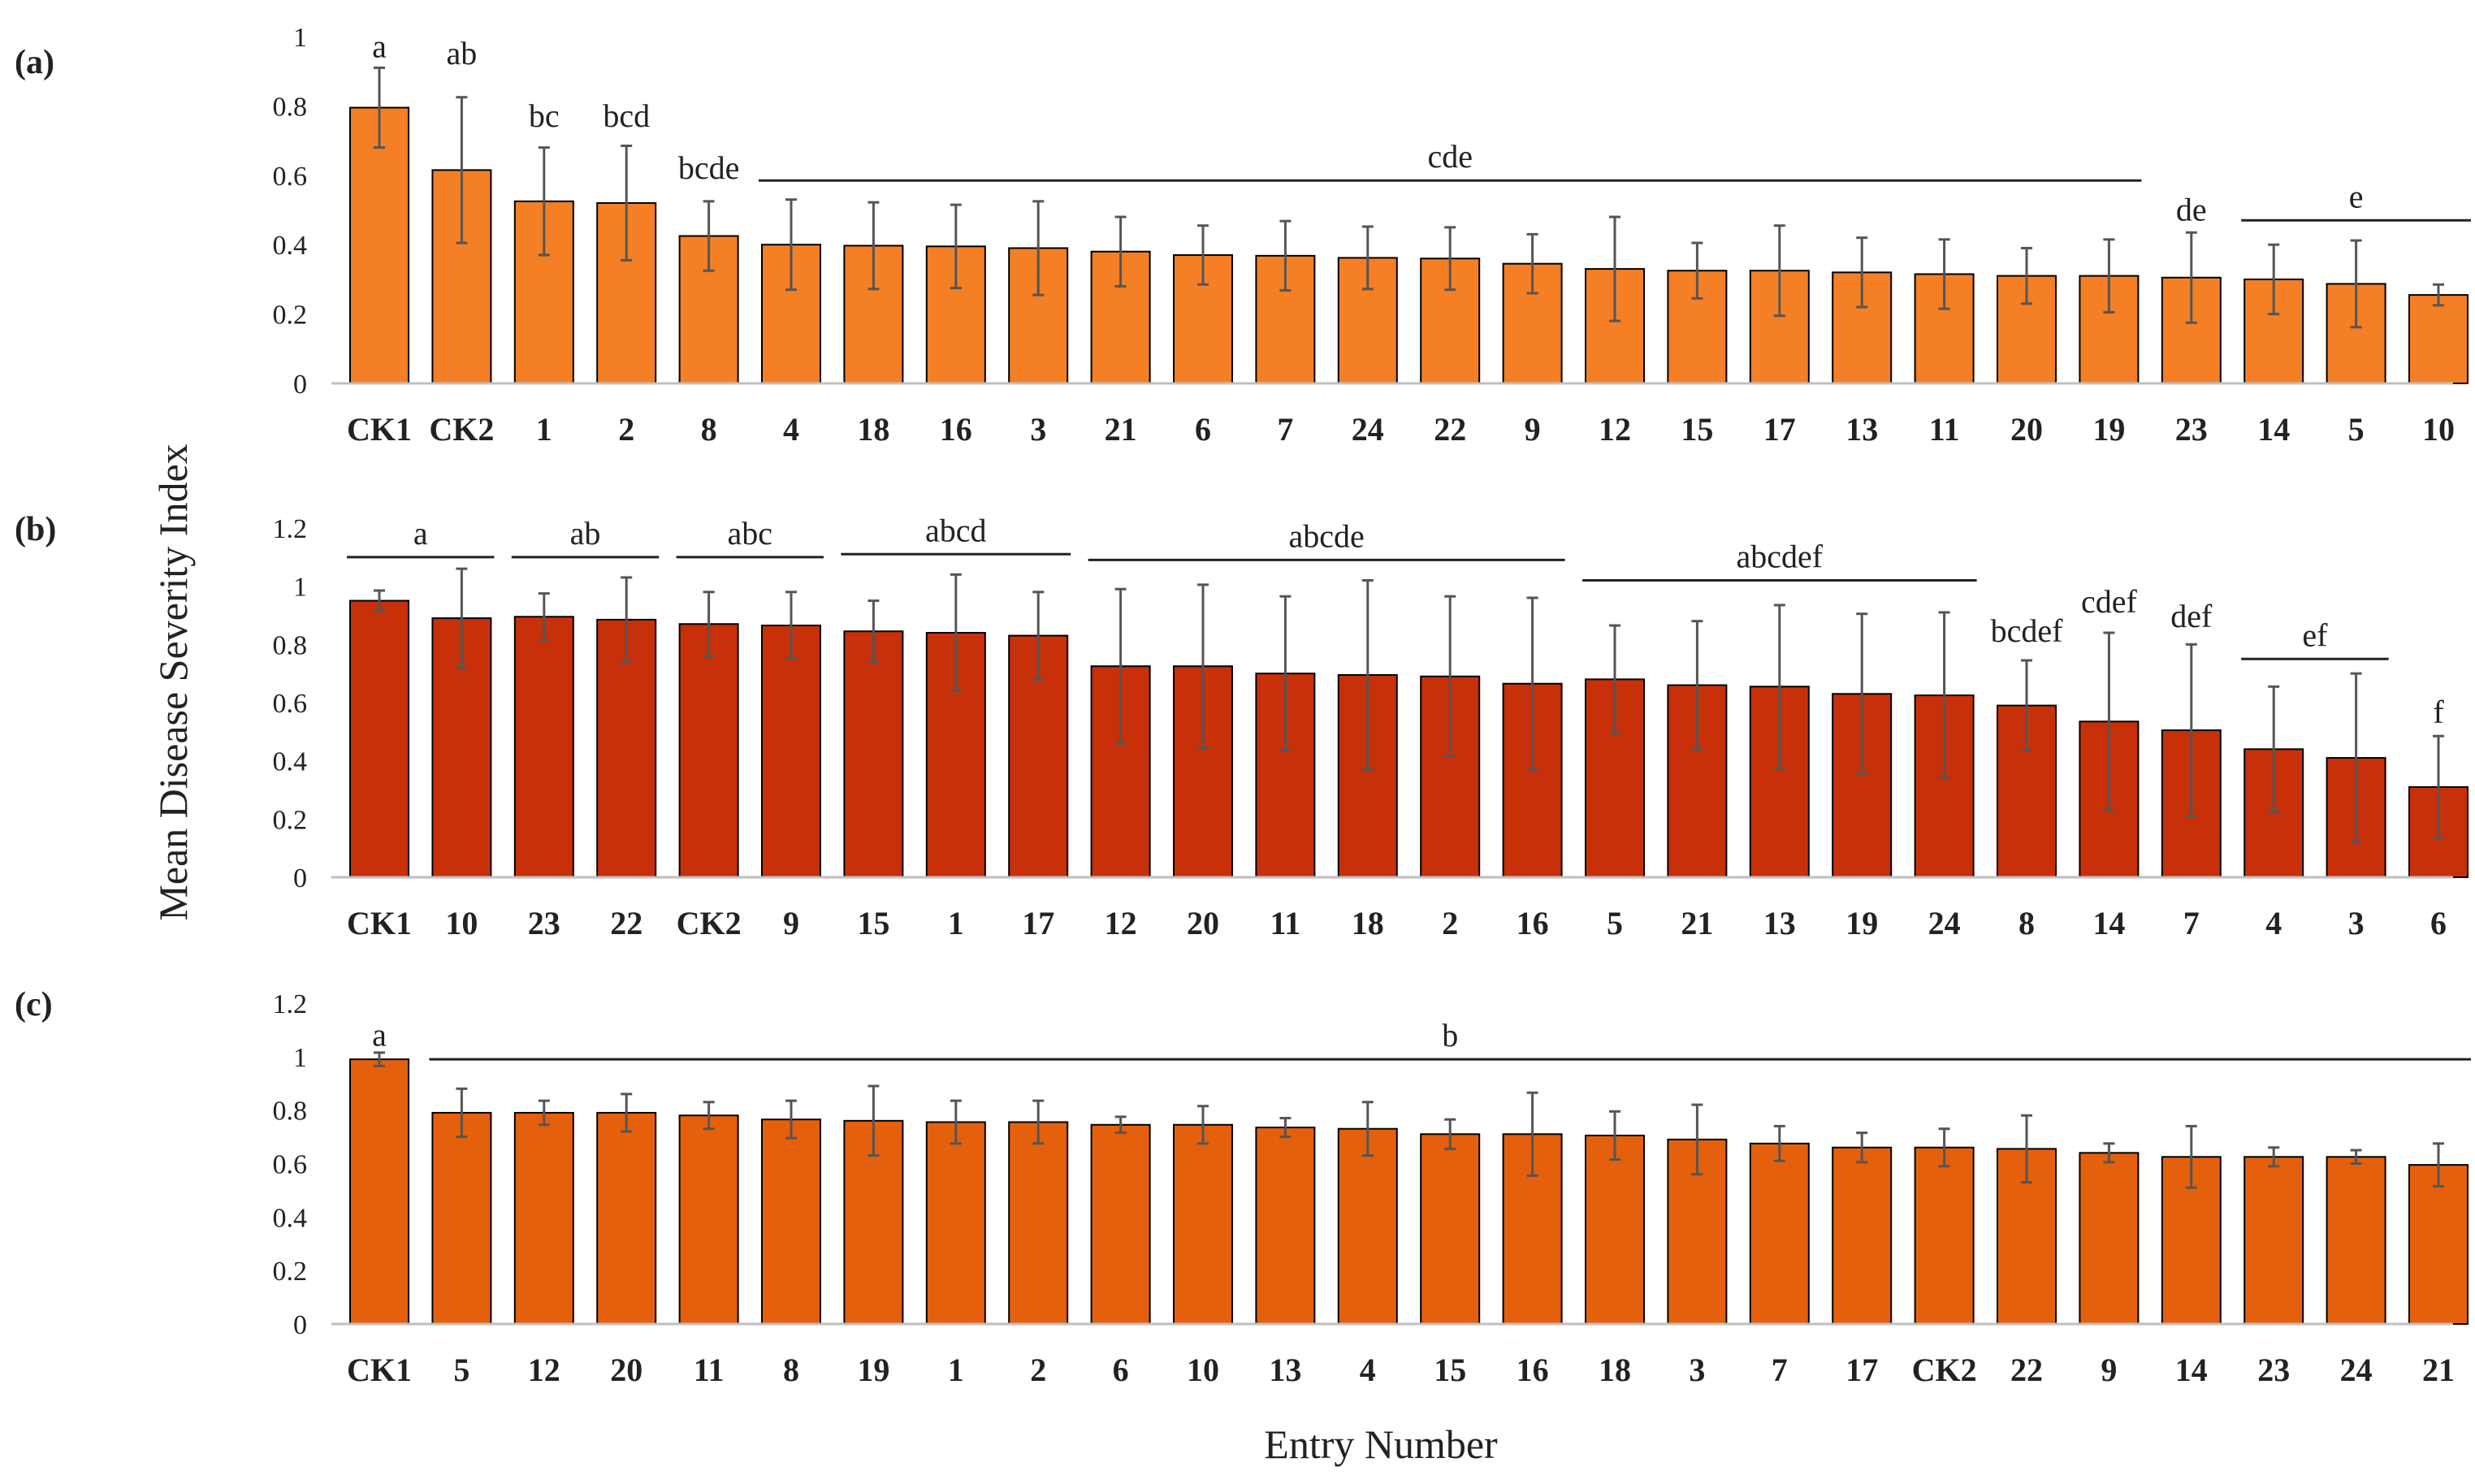  Describe the element at coordinates (1381, 1444) in the screenshot. I see `x-axis-title: Entry Number` at that location.